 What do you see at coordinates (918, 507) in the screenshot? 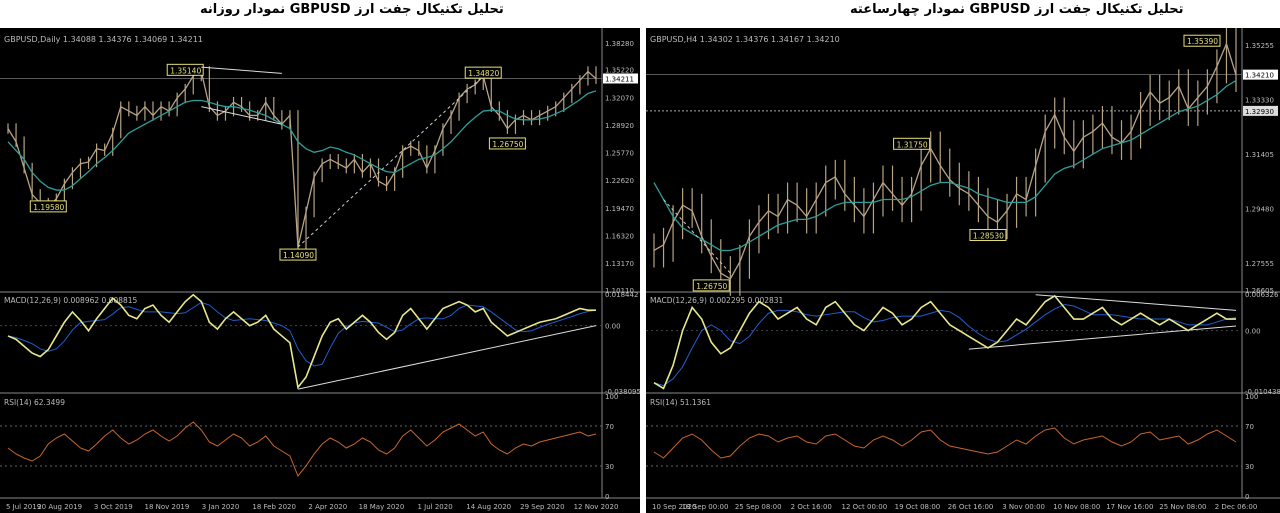
I see `h4-time-tick: 19 Oct 08:00` at bounding box center [918, 507].